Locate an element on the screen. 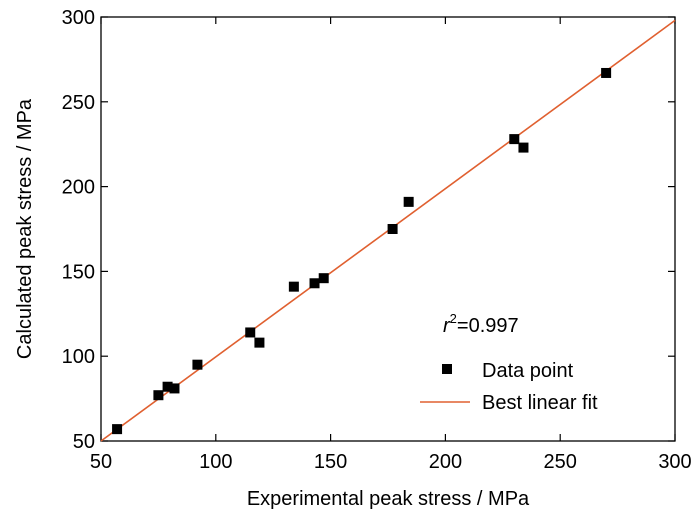 The height and width of the screenshot is (524, 700). r-exponent: 2 is located at coordinates (453, 318).